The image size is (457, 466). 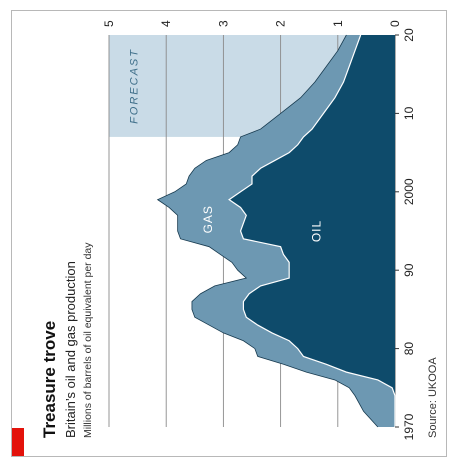 I want to click on source-note: Source: UKOOA, so click(x=433, y=397).